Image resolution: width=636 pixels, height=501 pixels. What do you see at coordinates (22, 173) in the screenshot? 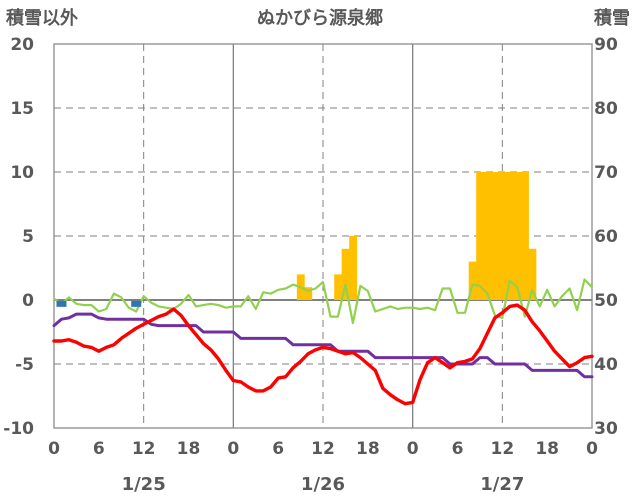
I see `left-tick-label: 10` at bounding box center [22, 173].